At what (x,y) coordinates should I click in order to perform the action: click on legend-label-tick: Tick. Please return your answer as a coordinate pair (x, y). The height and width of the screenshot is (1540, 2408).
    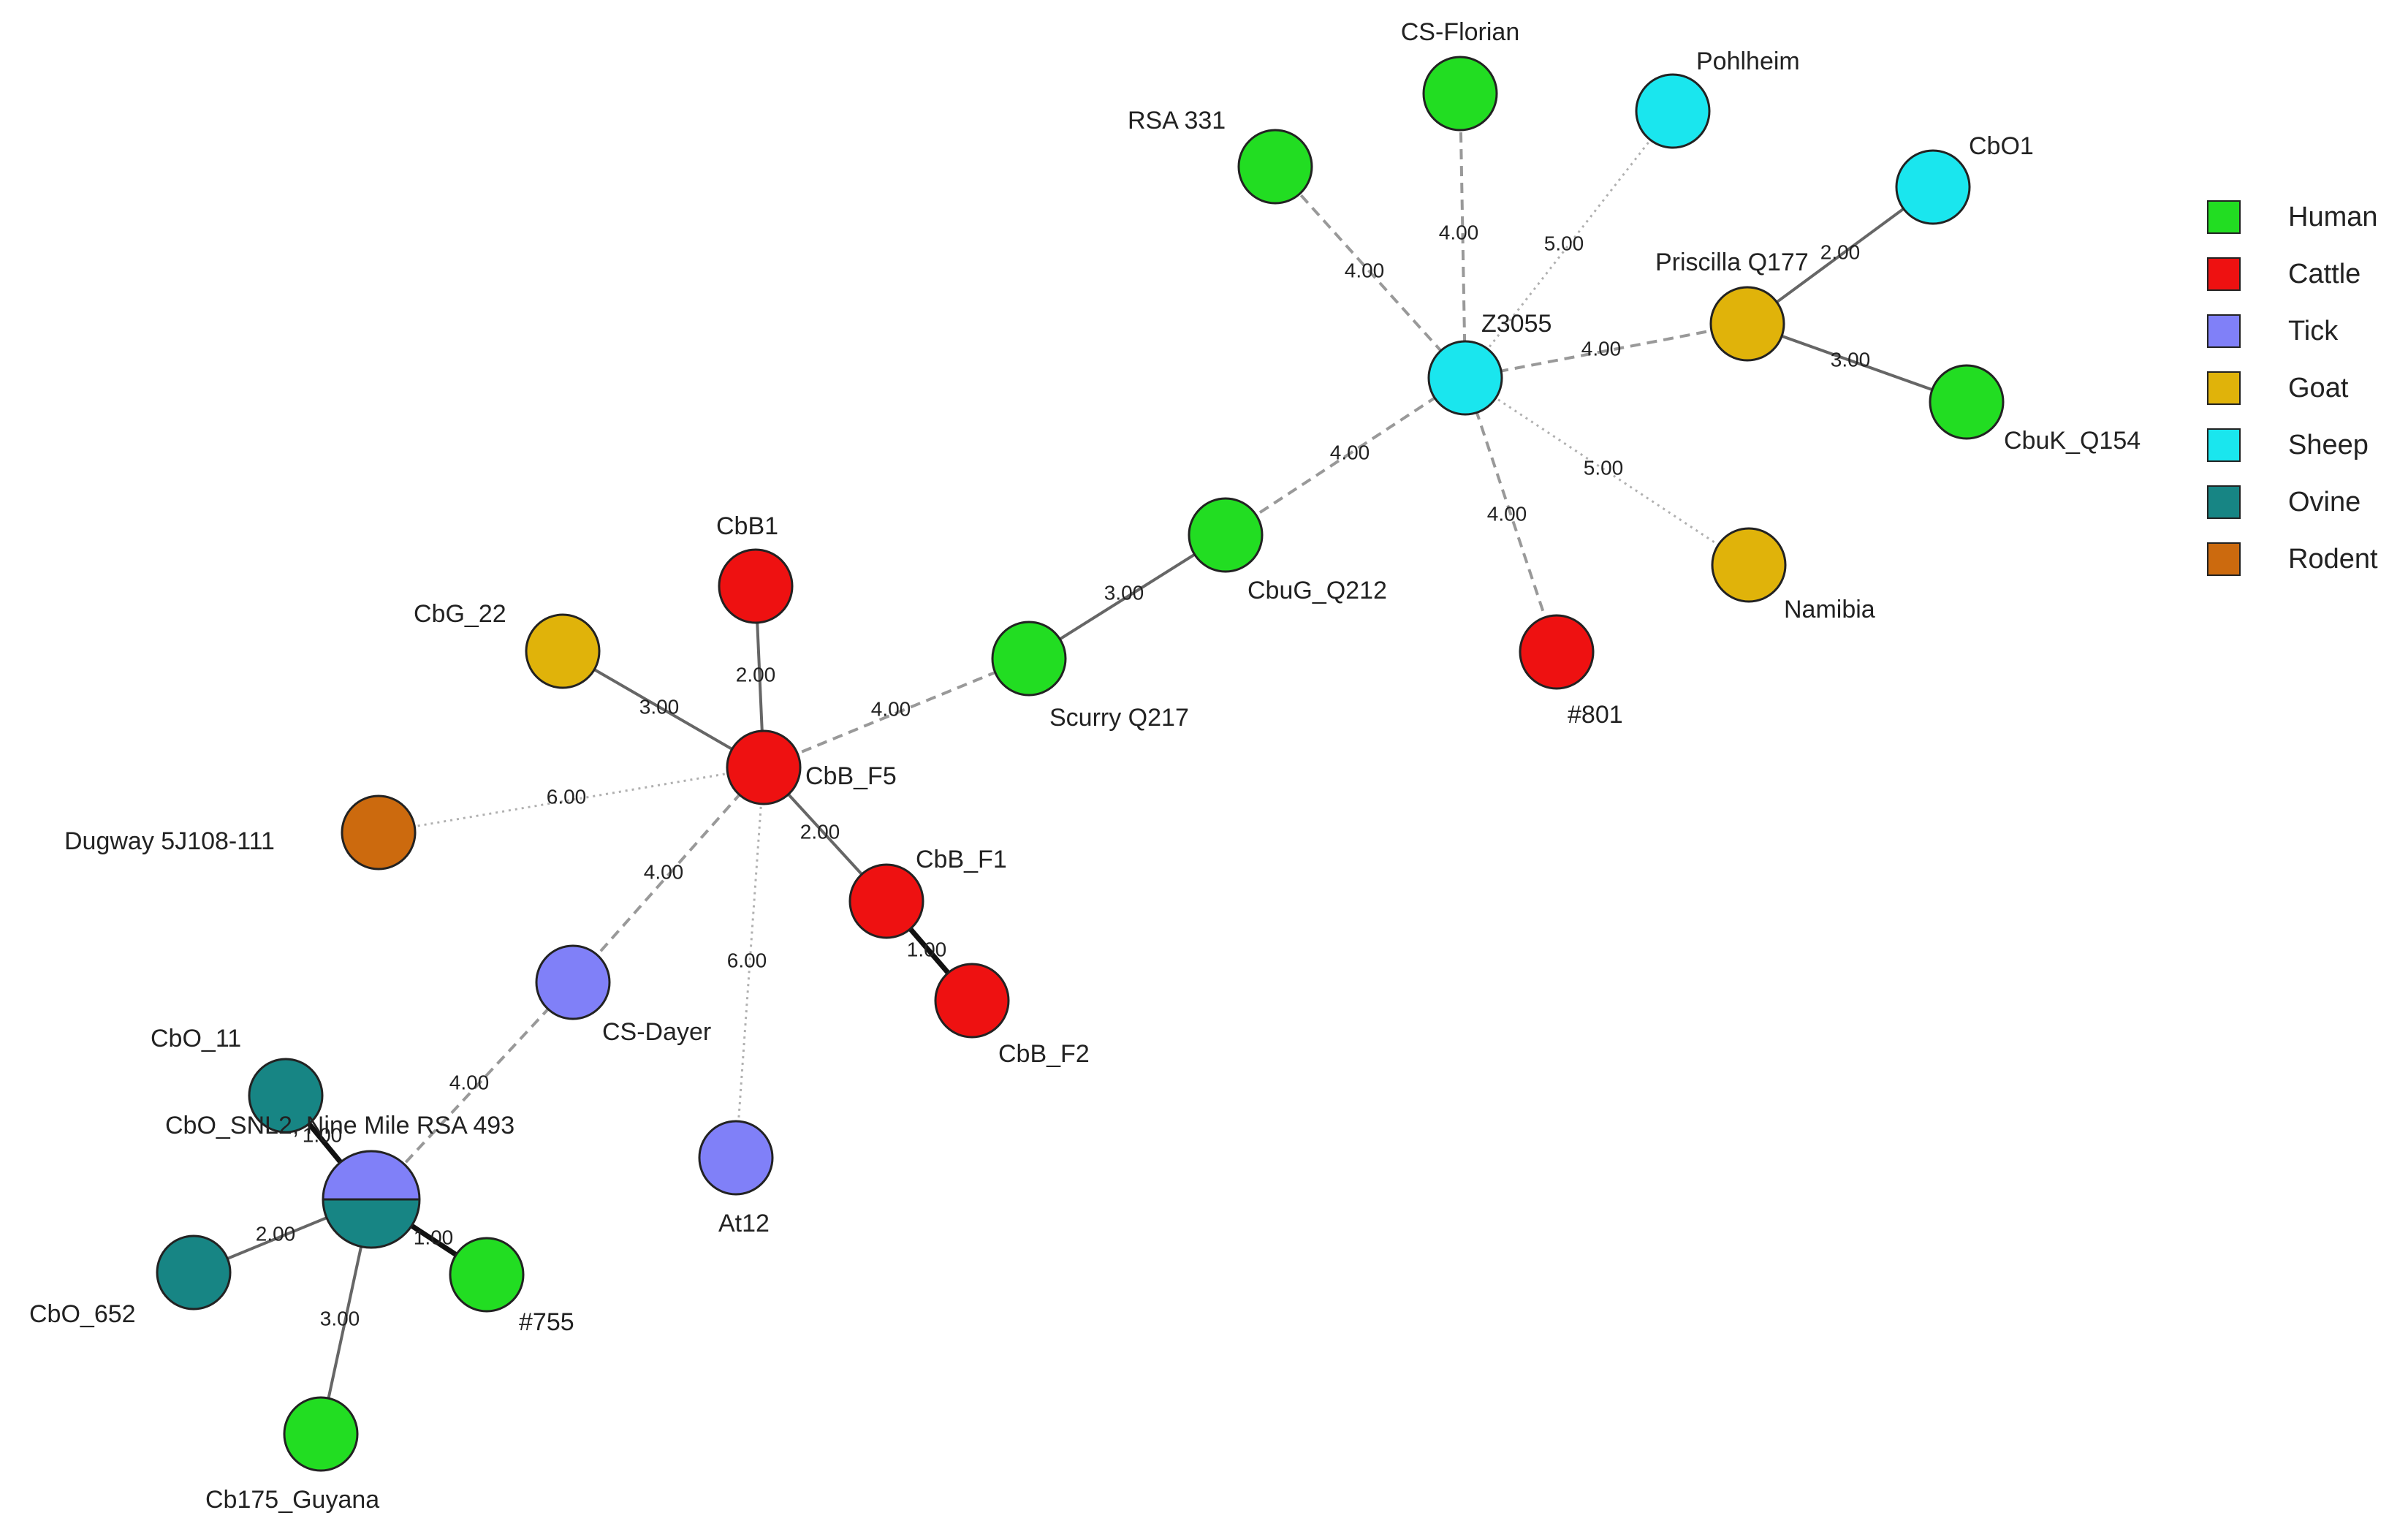
    Looking at the image, I should click on (2313, 331).